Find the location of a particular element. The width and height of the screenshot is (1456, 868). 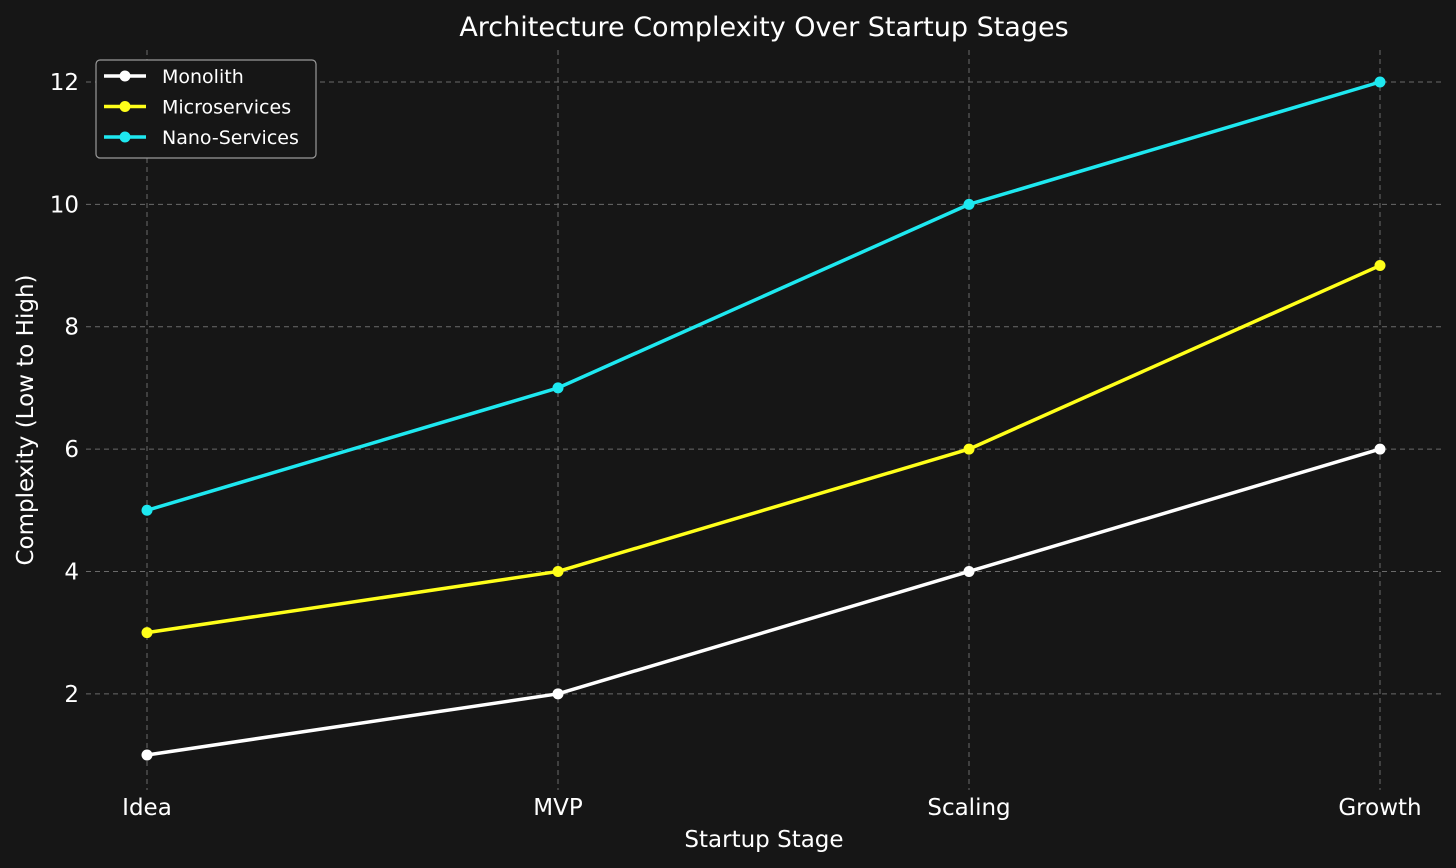

legend-item-microservices: Microservices is located at coordinates (197, 108).